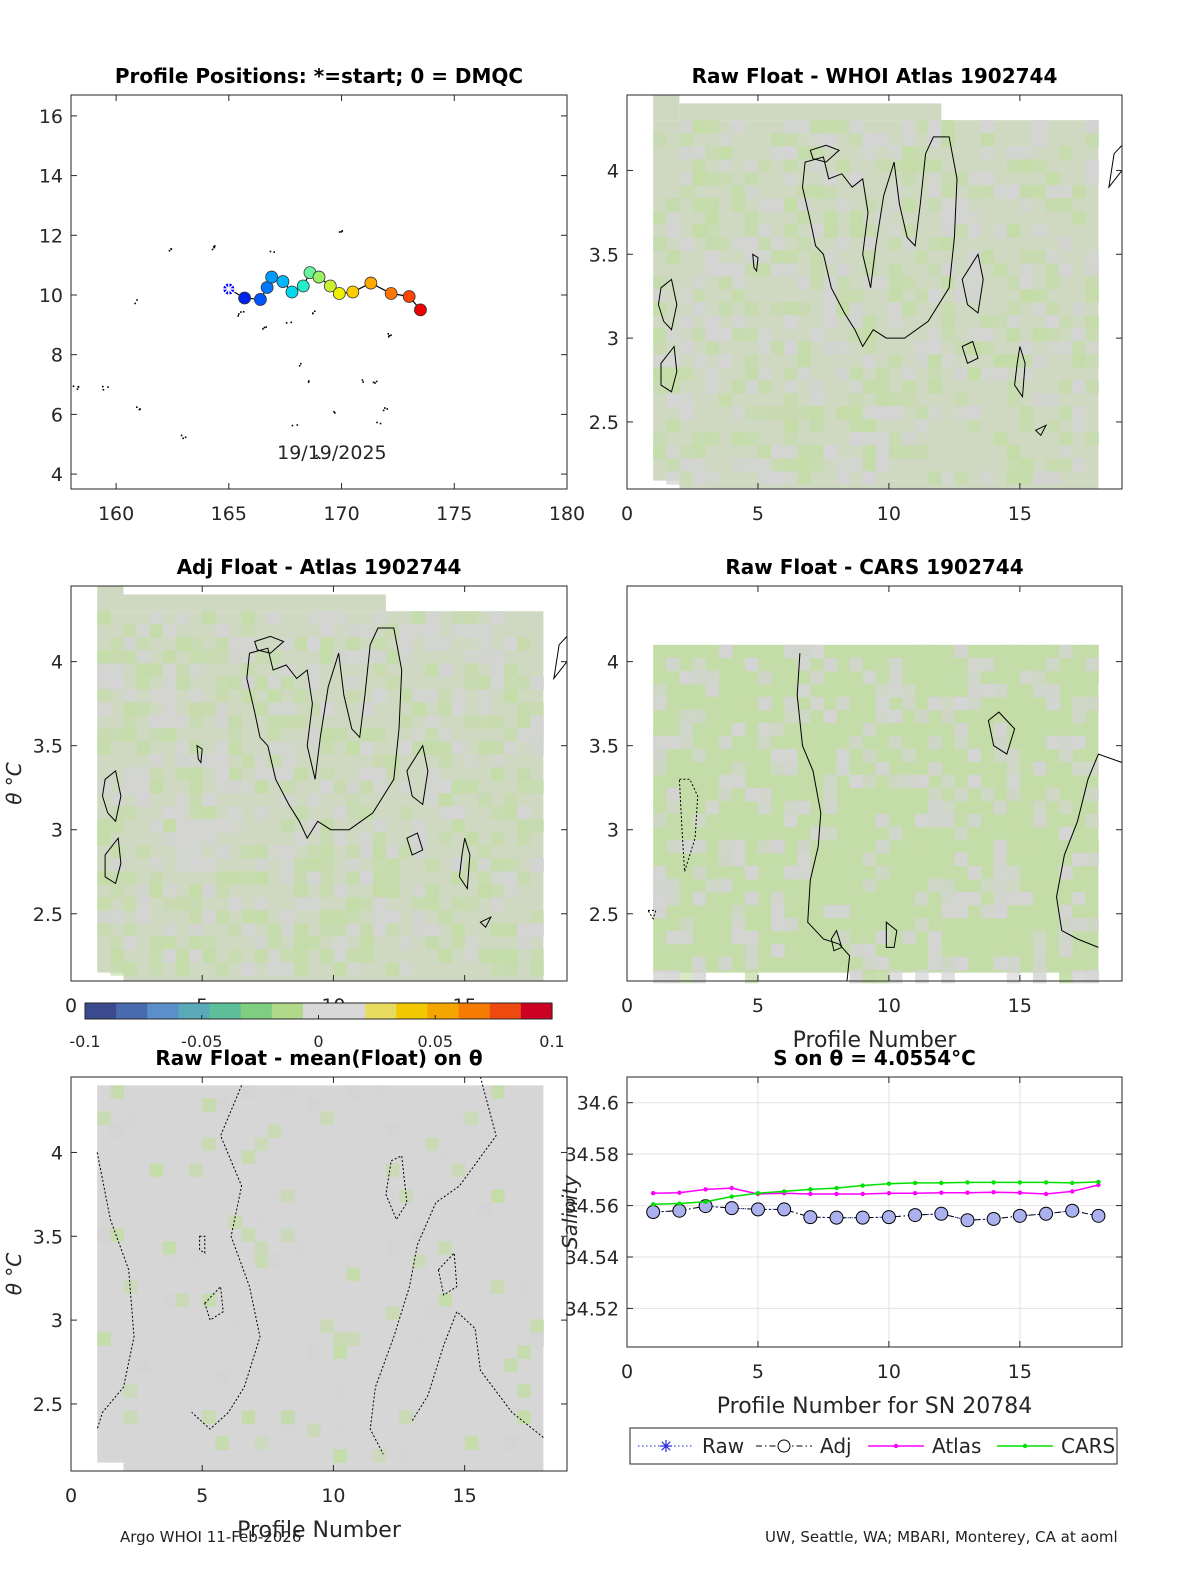  Describe the element at coordinates (381, 1011) in the screenshot. I see `colorbar-segment` at that location.